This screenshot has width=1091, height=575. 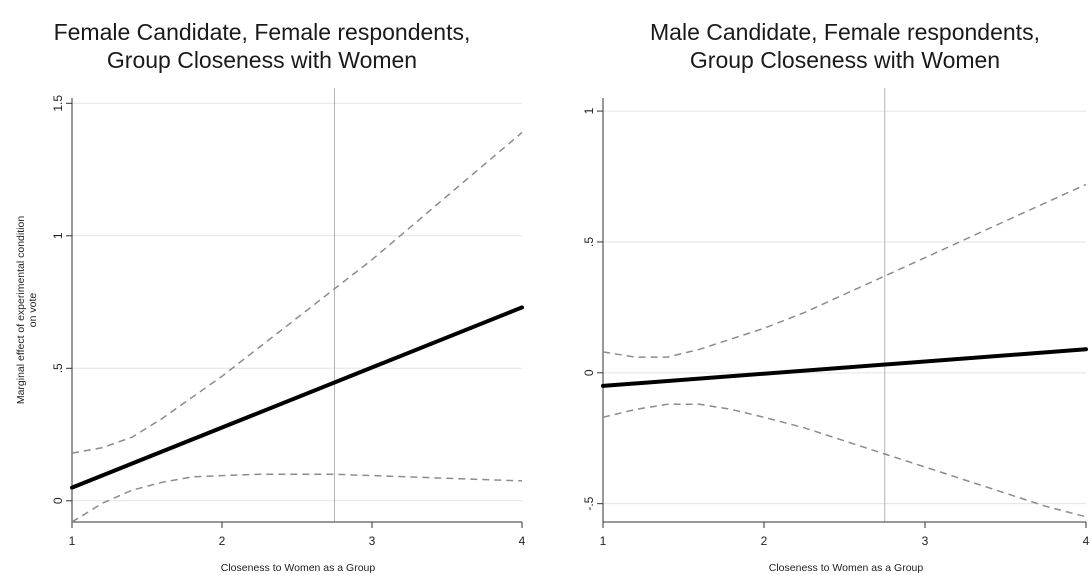 What do you see at coordinates (844, 460) in the screenshot?
I see `chart2-lower-ci-line` at bounding box center [844, 460].